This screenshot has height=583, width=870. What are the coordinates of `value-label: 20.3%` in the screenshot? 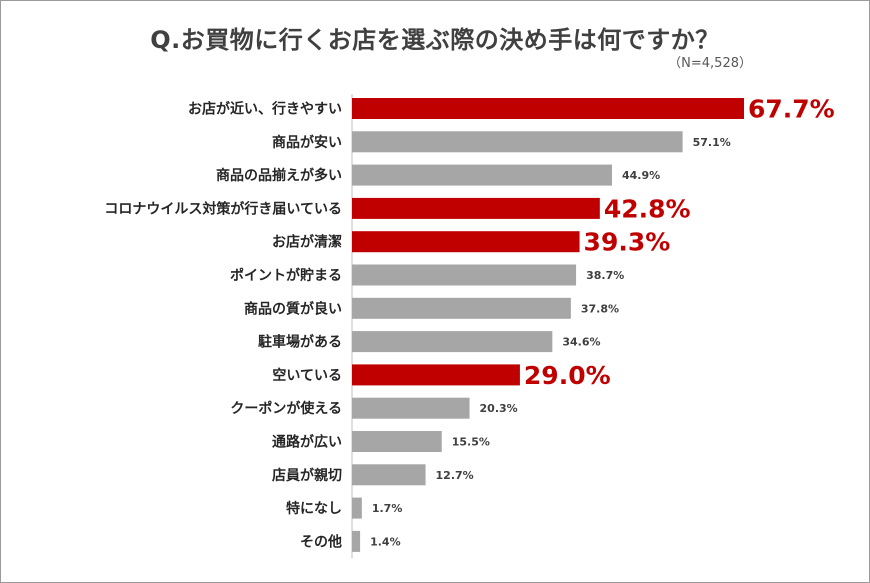 It's located at (499, 408).